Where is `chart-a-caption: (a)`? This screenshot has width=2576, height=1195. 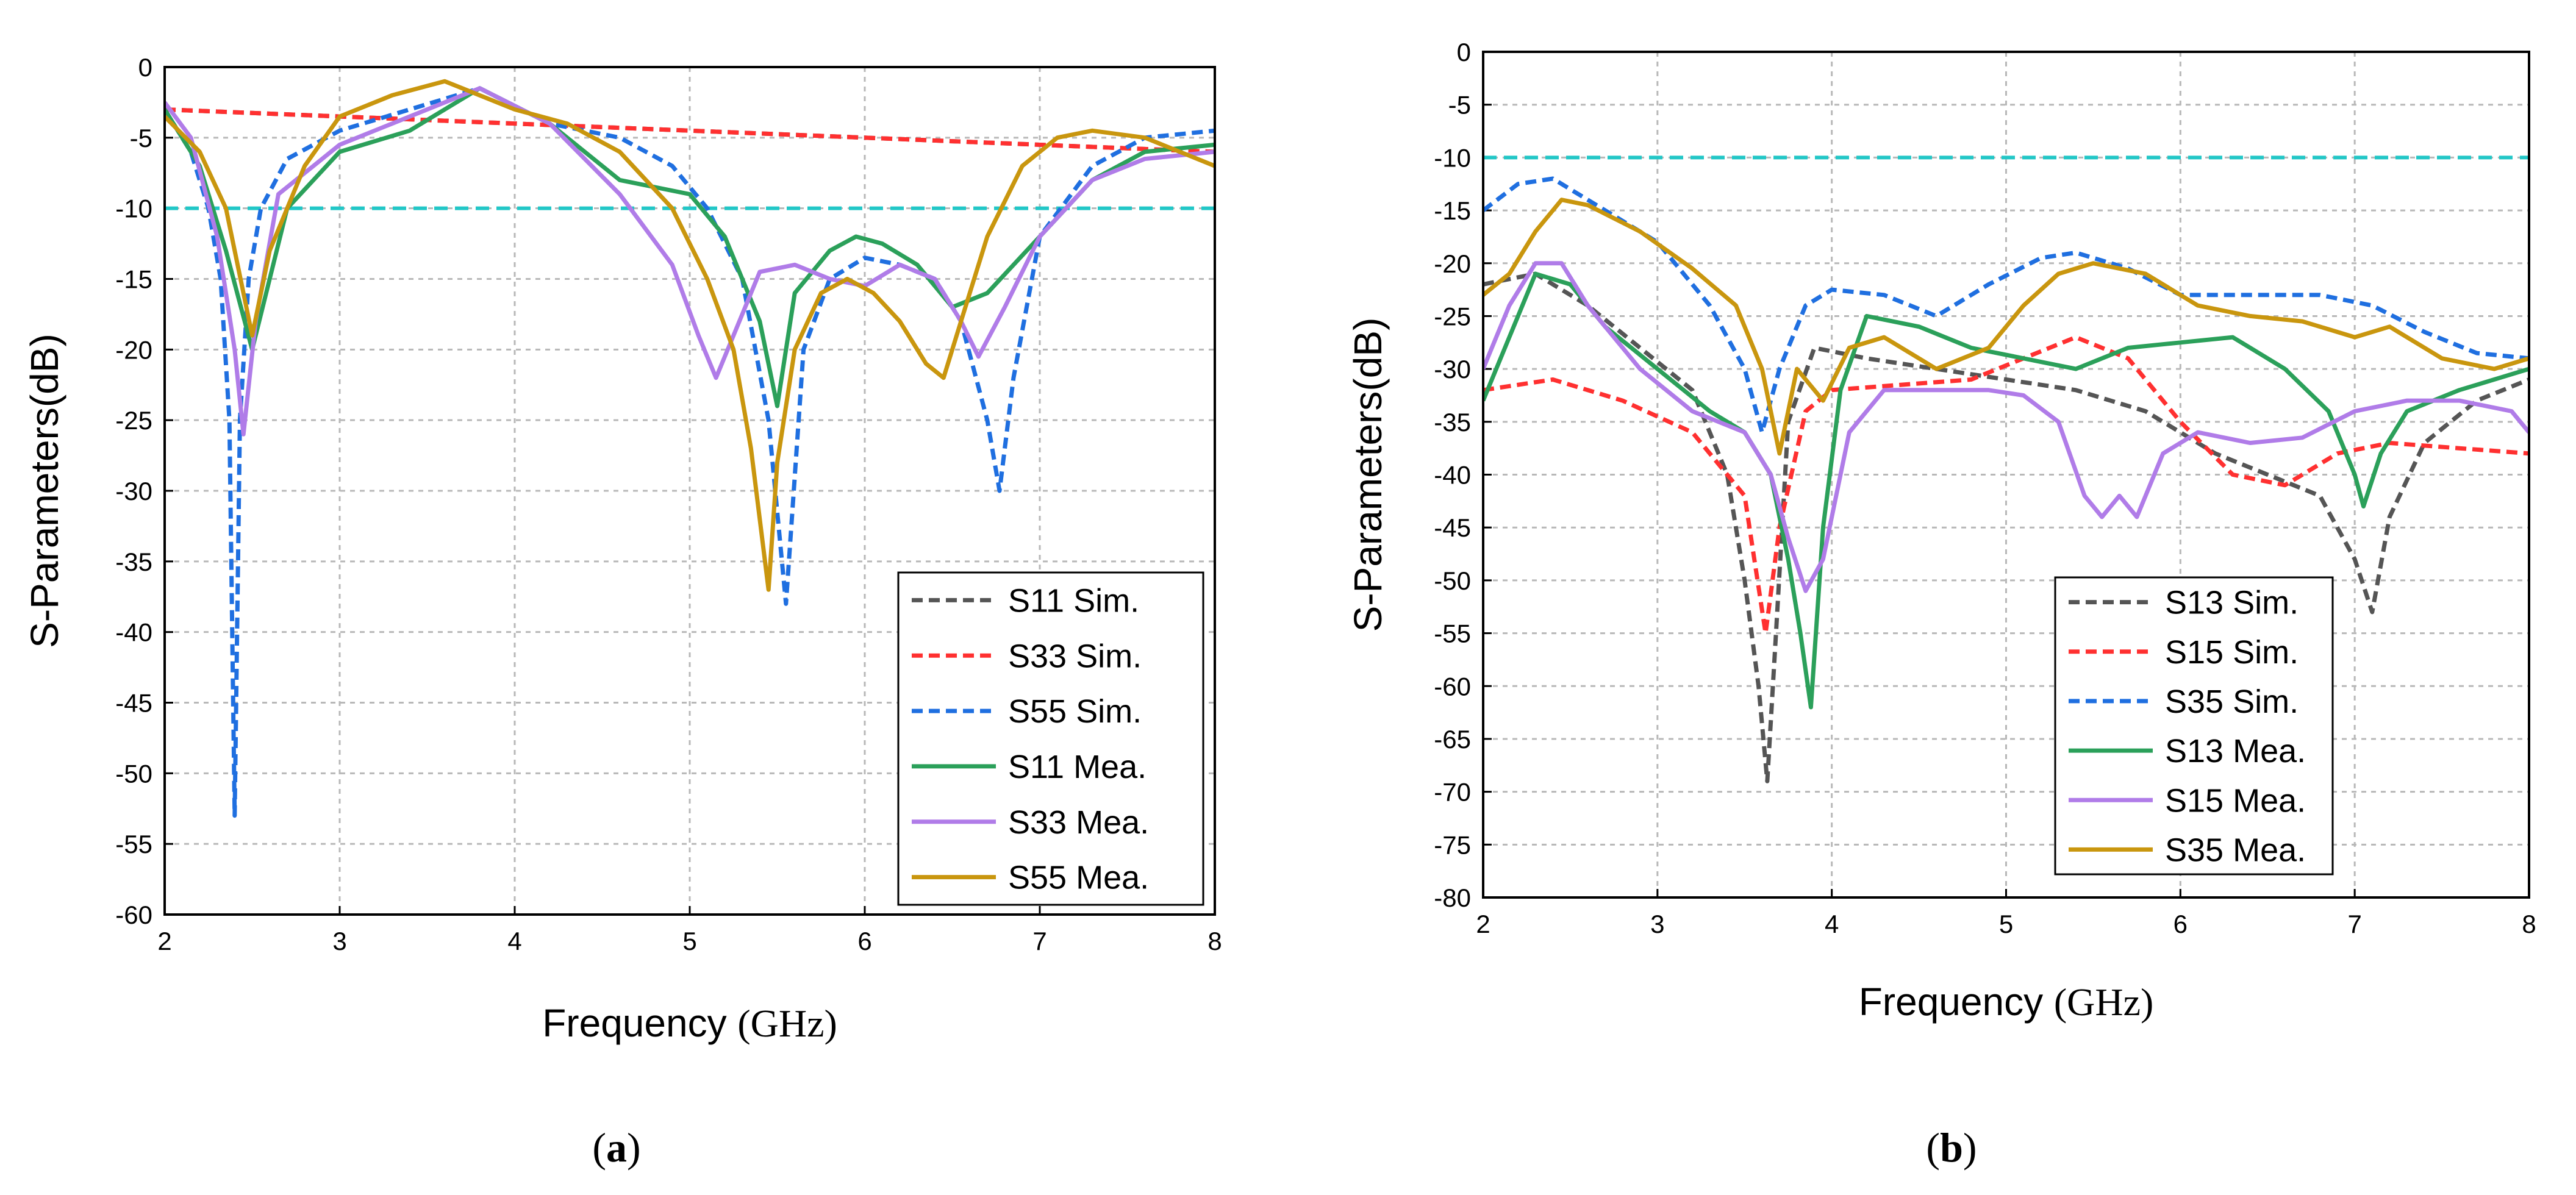 chart-a-caption: (a) is located at coordinates (616, 1148).